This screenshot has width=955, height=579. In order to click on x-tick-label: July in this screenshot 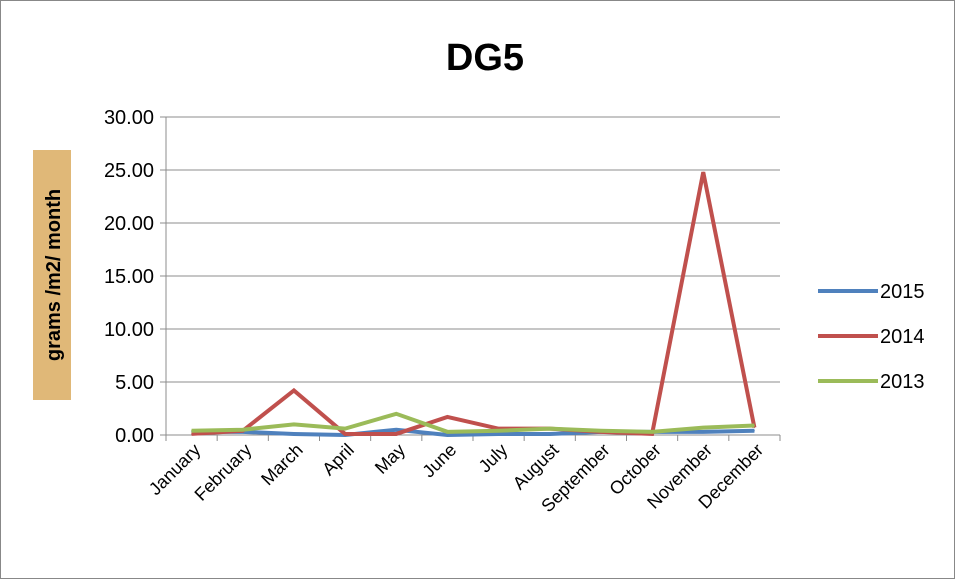, I will do `click(493, 458)`.